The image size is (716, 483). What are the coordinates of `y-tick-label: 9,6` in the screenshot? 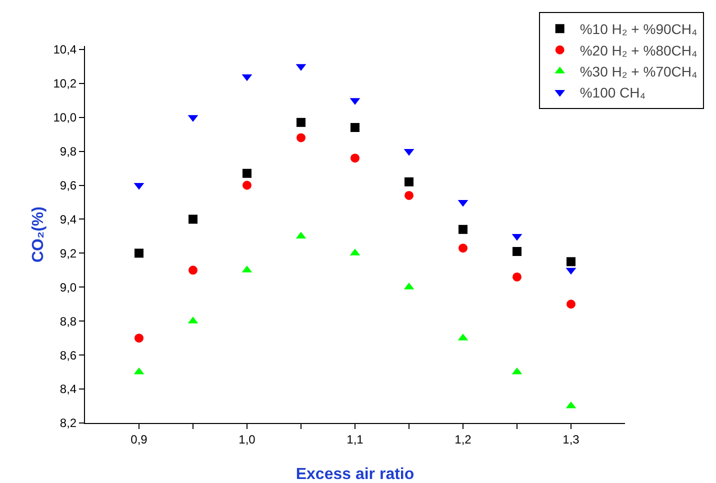 It's located at (68, 185).